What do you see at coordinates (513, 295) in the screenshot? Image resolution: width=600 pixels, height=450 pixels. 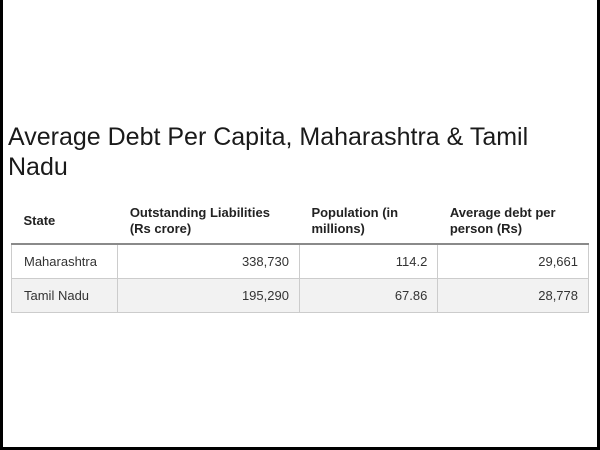 I see `cell-average-debt: 28,778` at bounding box center [513, 295].